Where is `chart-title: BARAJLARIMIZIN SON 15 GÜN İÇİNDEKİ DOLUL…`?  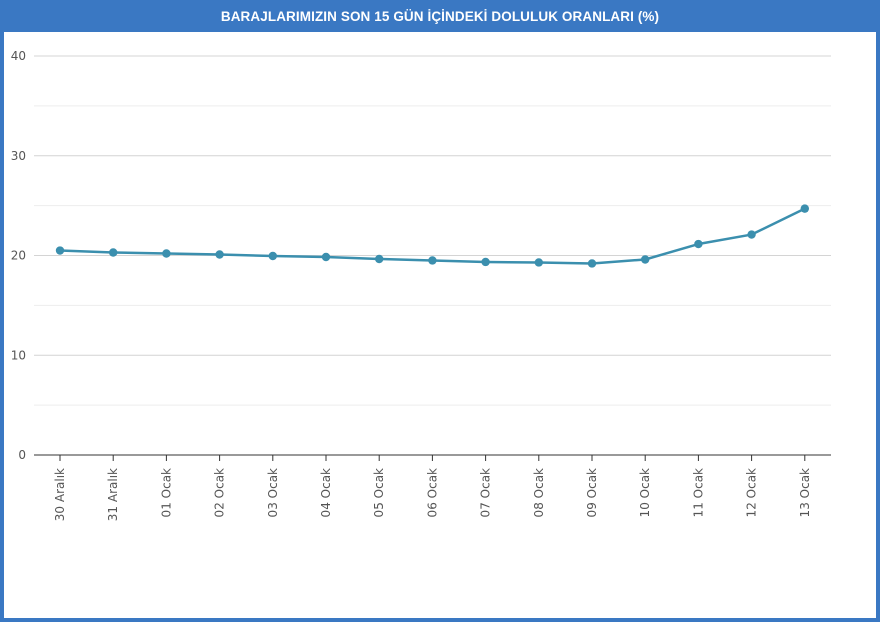 chart-title: BARAJLARIMIZIN SON 15 GÜN İÇİNDEKİ DOLUL… is located at coordinates (440, 16).